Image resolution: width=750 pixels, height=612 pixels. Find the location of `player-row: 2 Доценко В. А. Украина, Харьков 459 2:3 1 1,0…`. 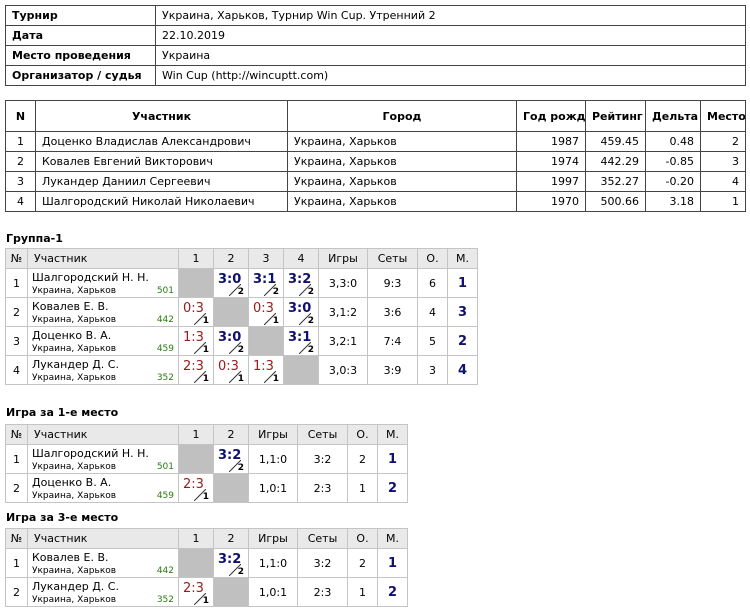

player-row: 2 Доценко В. А. Украина, Харьков 459 2:3 1 1,0… is located at coordinates (206, 488).